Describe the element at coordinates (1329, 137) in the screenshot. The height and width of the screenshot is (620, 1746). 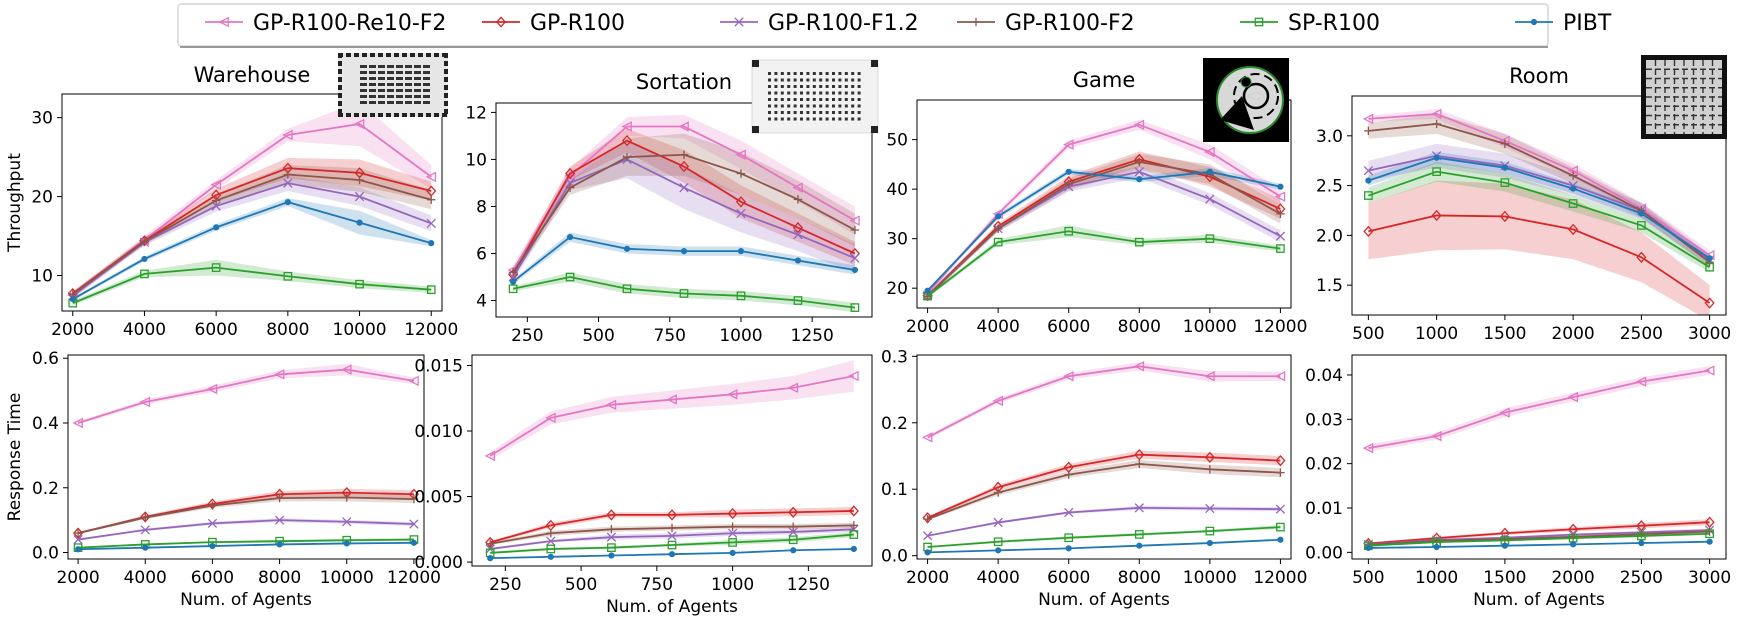
I see `y-tick-label: 3.0` at that location.